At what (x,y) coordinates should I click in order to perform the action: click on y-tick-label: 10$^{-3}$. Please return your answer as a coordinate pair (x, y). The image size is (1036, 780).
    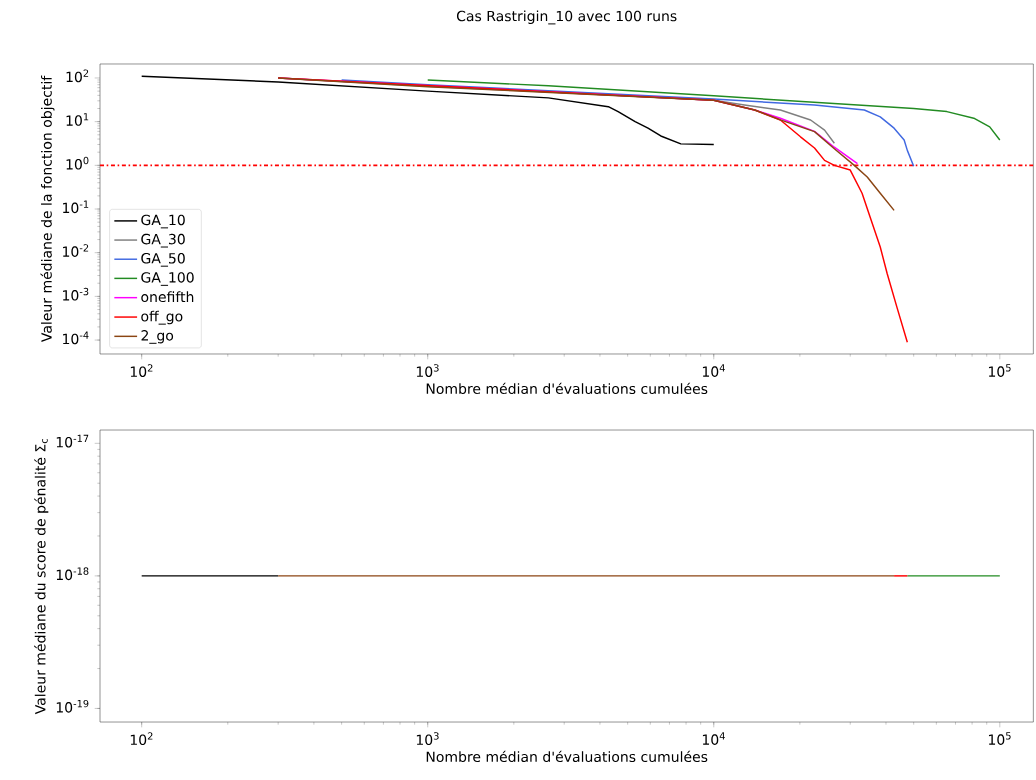
    Looking at the image, I should click on (76, 294).